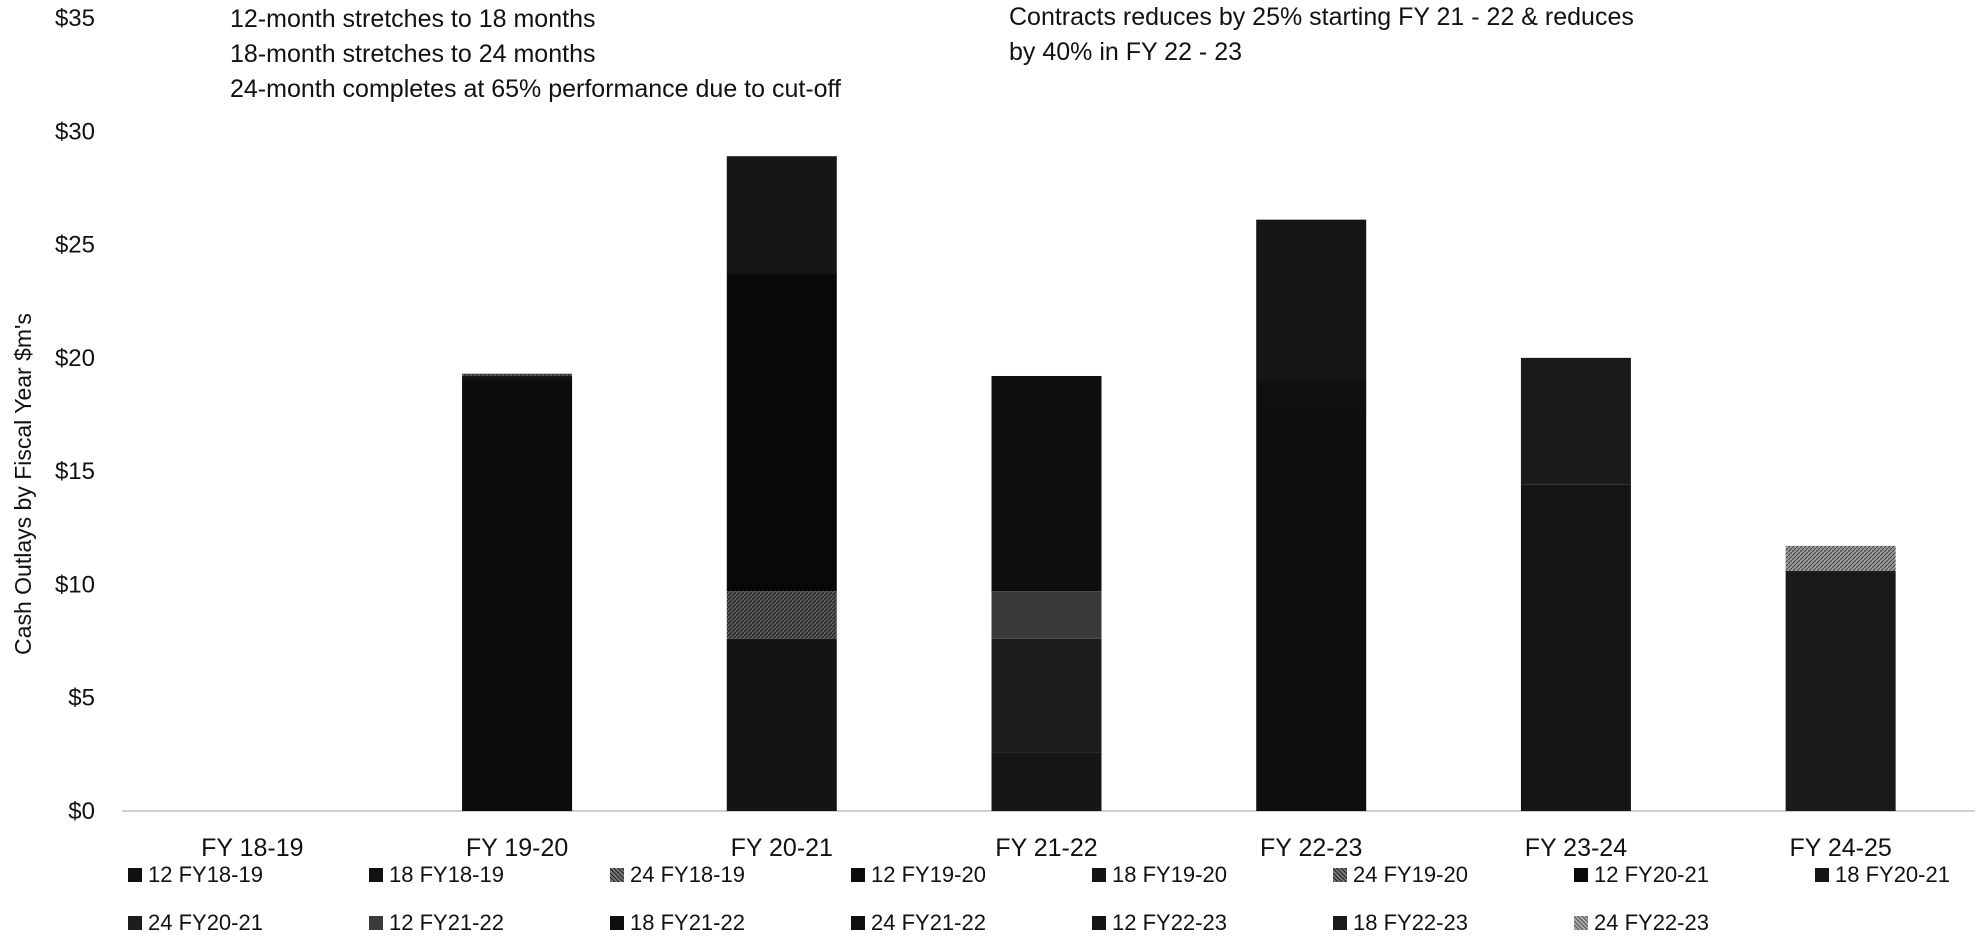 This screenshot has width=1978, height=949. Describe the element at coordinates (782, 848) in the screenshot. I see `x-tick-label: FY 20-21` at that location.